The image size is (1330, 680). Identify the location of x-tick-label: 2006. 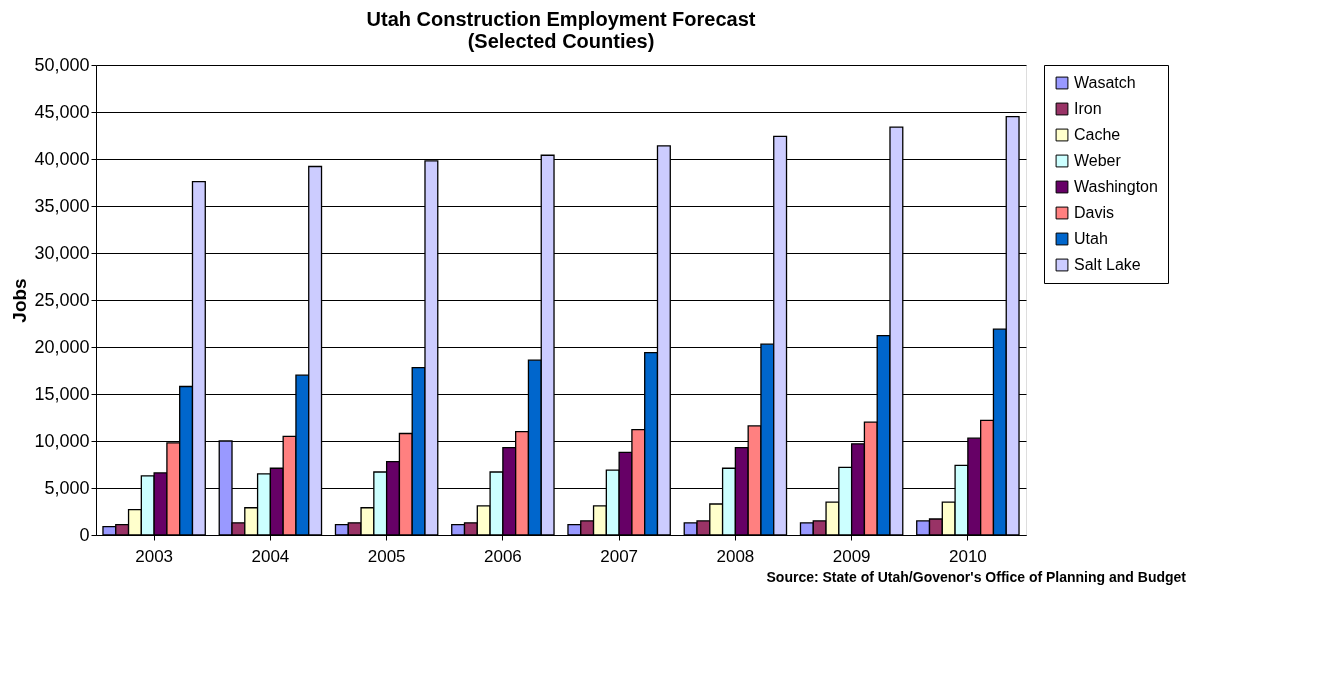
(502, 556).